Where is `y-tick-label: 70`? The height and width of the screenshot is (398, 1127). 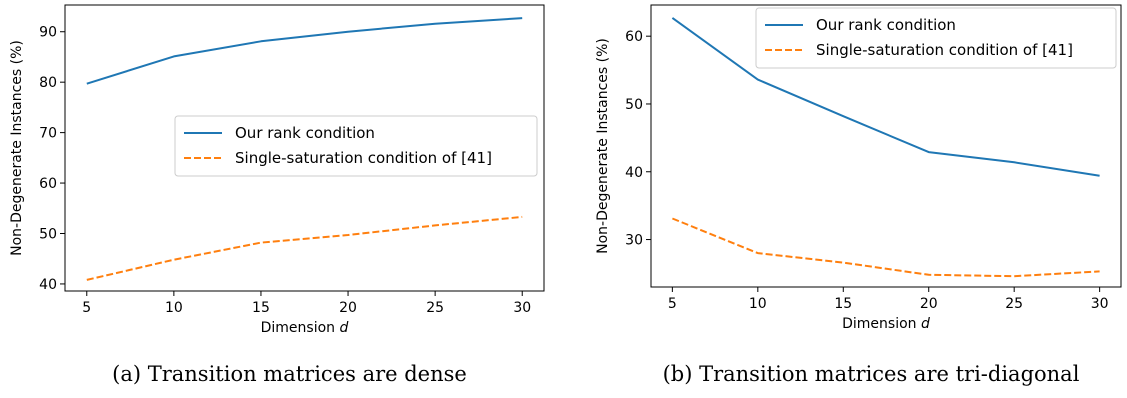 y-tick-label: 70 is located at coordinates (48, 134).